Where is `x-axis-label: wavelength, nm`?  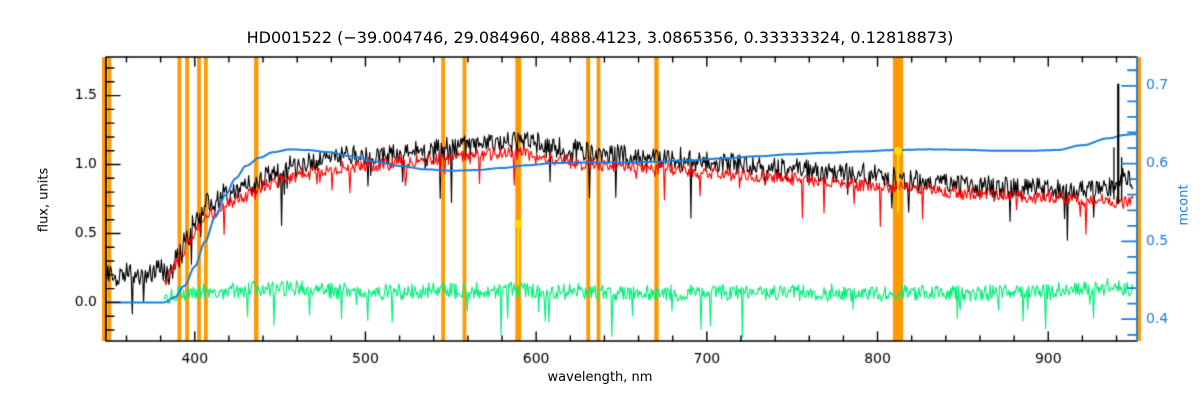 x-axis-label: wavelength, nm is located at coordinates (600, 377).